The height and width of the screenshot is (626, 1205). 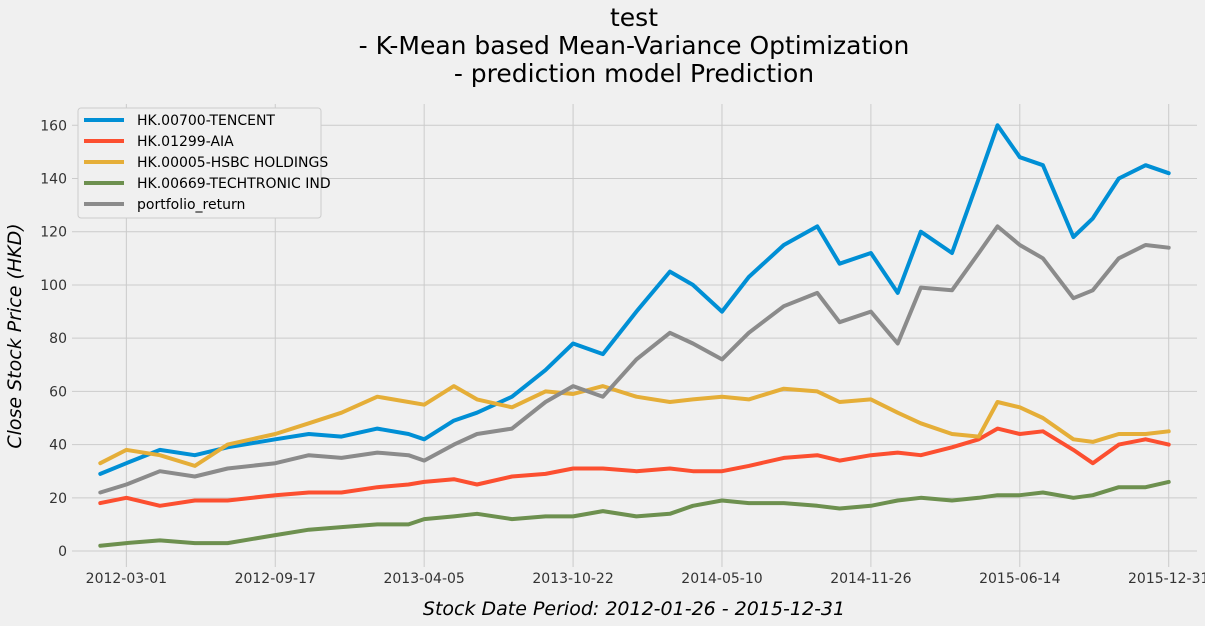 What do you see at coordinates (206, 121) in the screenshot?
I see `legend-entry-label: HK.00700-TENCENT` at bounding box center [206, 121].